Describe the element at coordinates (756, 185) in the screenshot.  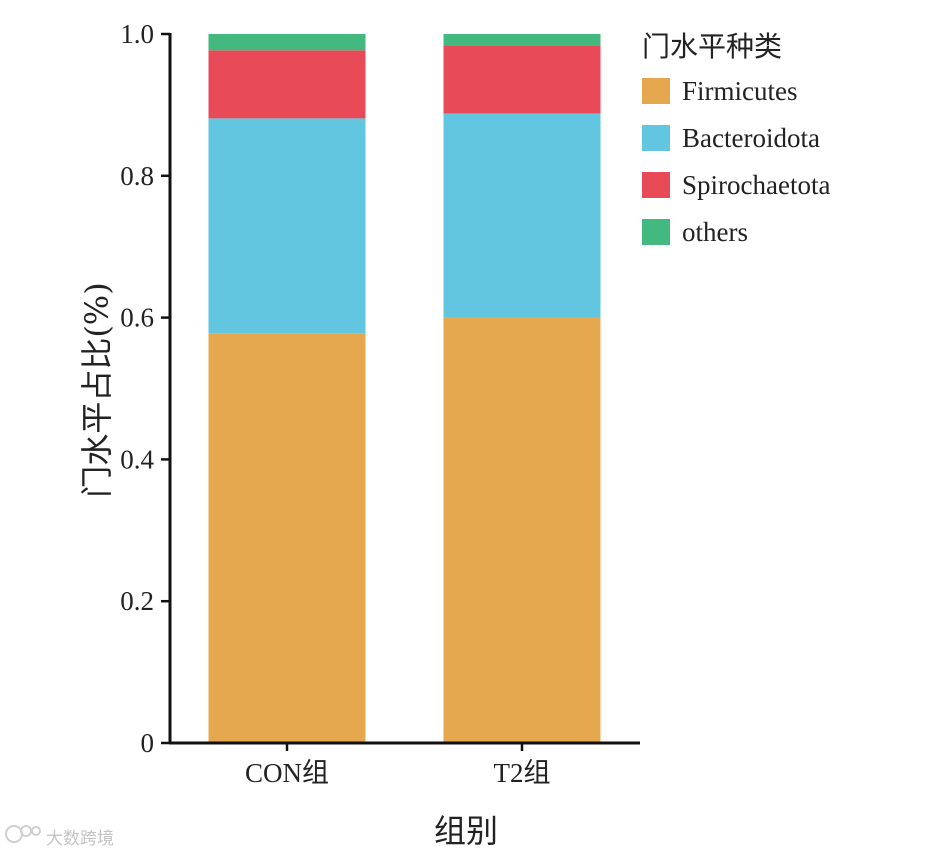
I see `legend-label-spirochaetota: Spirochaetota` at that location.